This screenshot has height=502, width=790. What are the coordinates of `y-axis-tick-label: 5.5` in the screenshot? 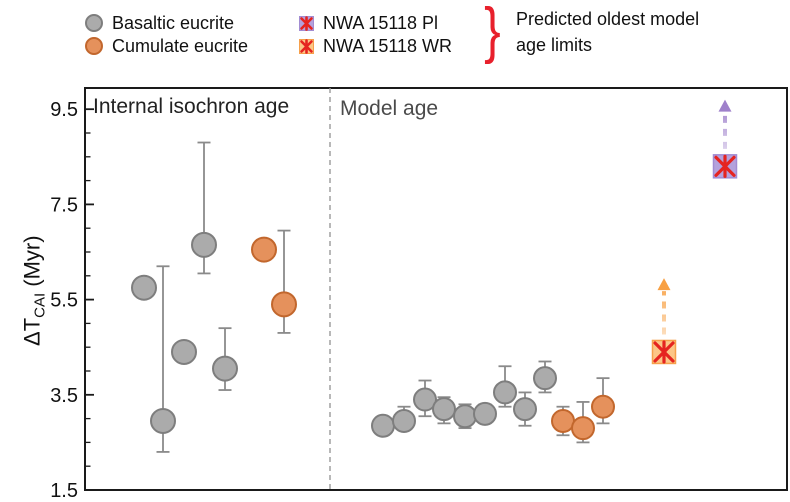 It's located at (64, 301).